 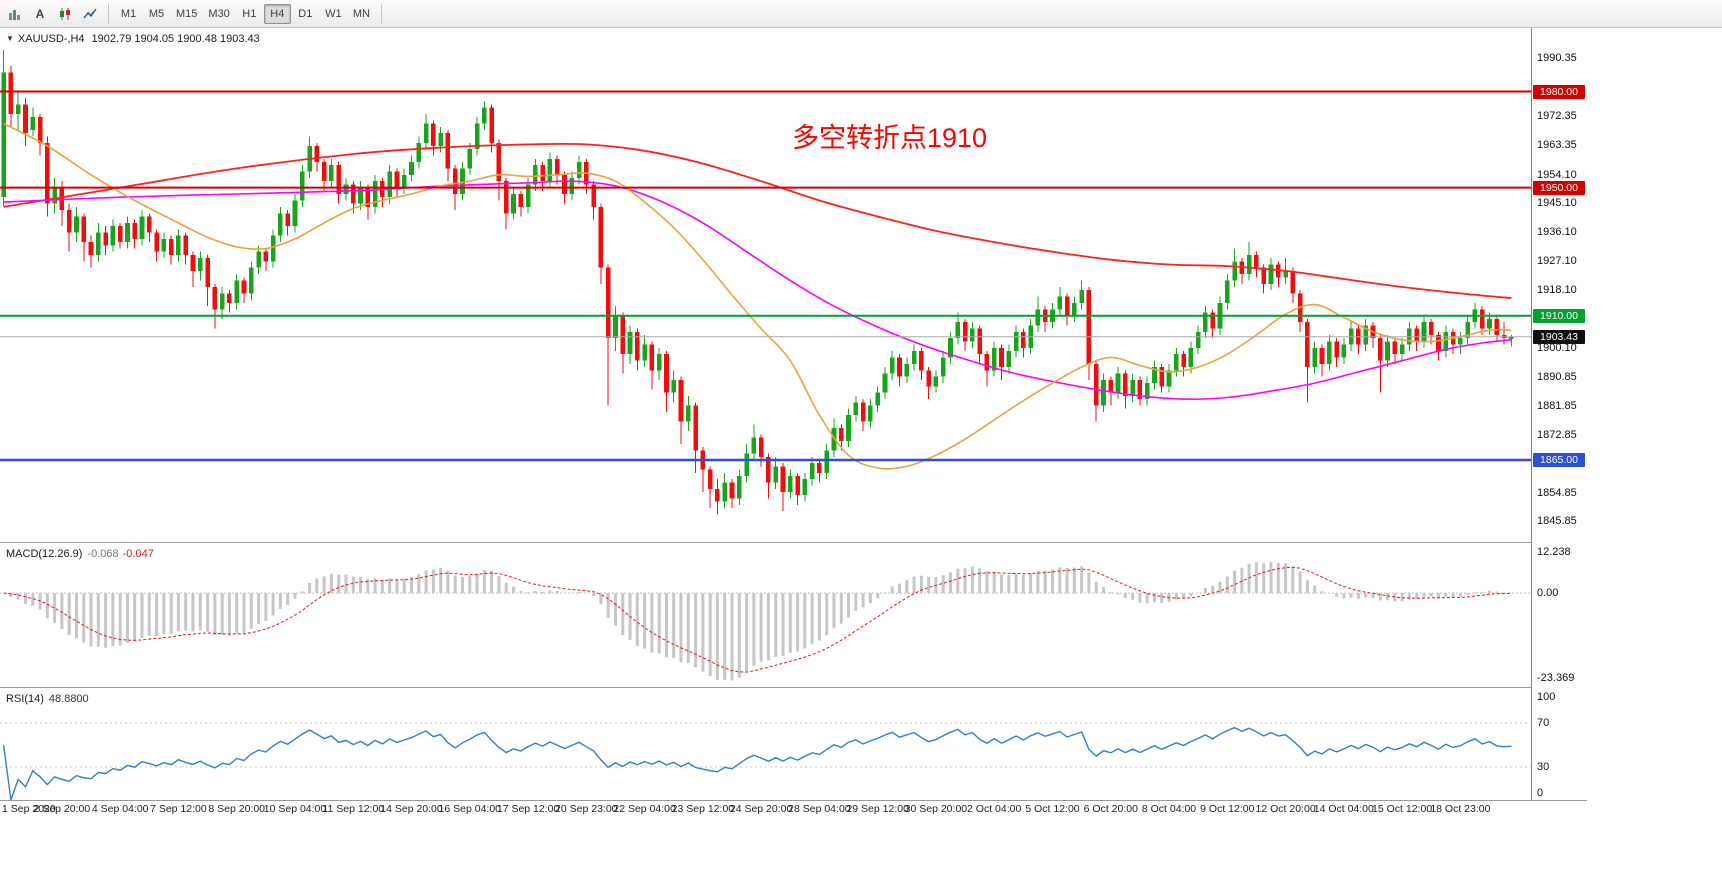 What do you see at coordinates (1557, 521) in the screenshot?
I see `price-axis-label: 1845.85` at bounding box center [1557, 521].